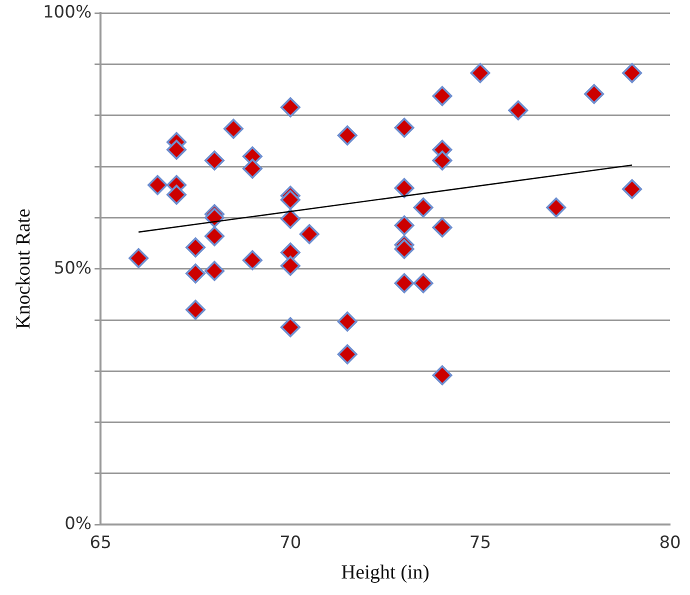 The width and height of the screenshot is (690, 595). I want to click on y-axis-title: Knockout Rate, so click(23, 269).